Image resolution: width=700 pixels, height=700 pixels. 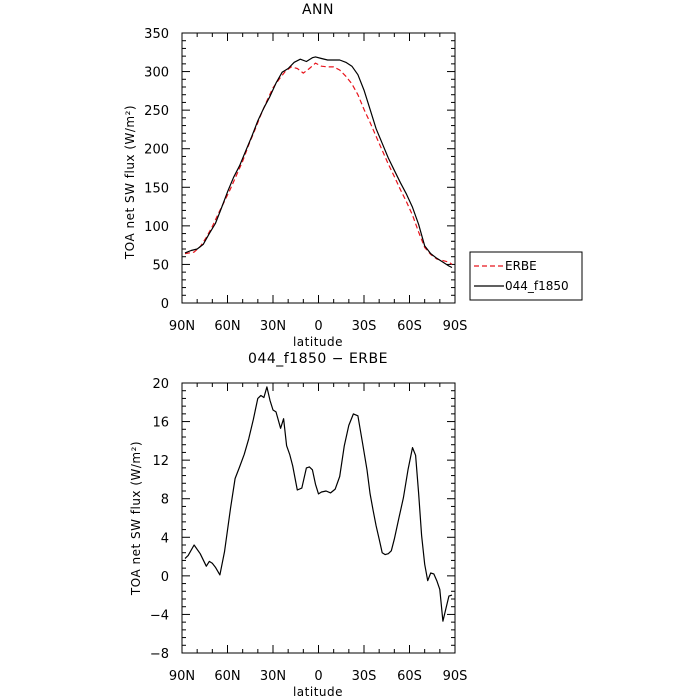 What do you see at coordinates (364, 676) in the screenshot?
I see `bottom-x-tick-label: 30S` at bounding box center [364, 676].